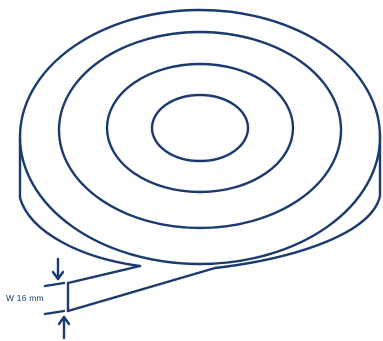 This screenshot has height=341, width=383. What do you see at coordinates (54, 312) in the screenshot?
I see `dimension-bottom-tick` at bounding box center [54, 312].